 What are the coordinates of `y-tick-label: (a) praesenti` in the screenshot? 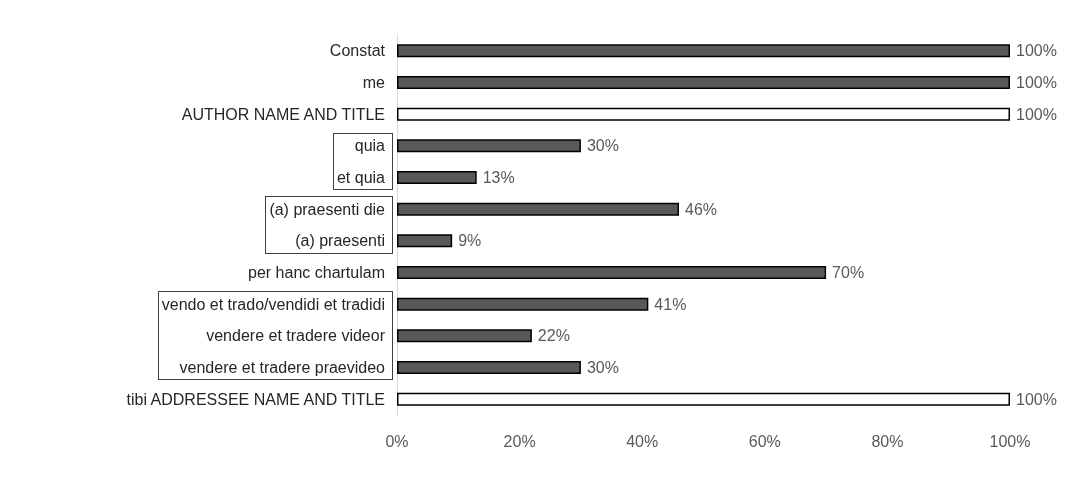 It's located at (340, 241).